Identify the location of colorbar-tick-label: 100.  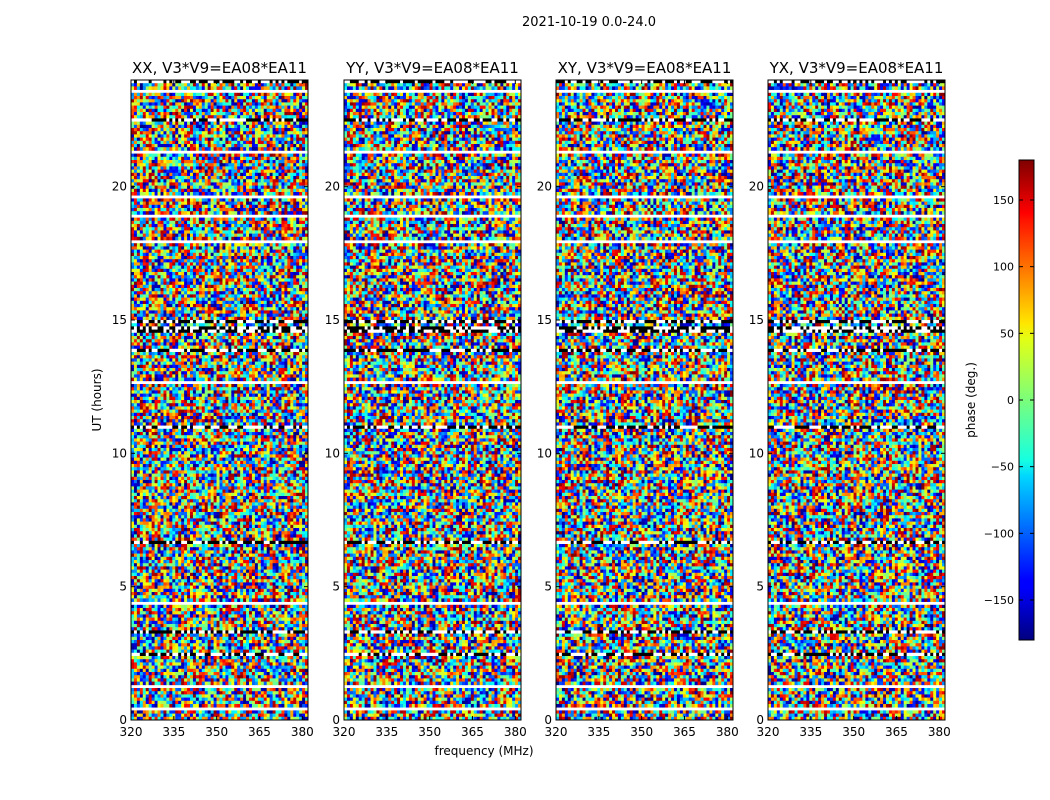
(1003, 267).